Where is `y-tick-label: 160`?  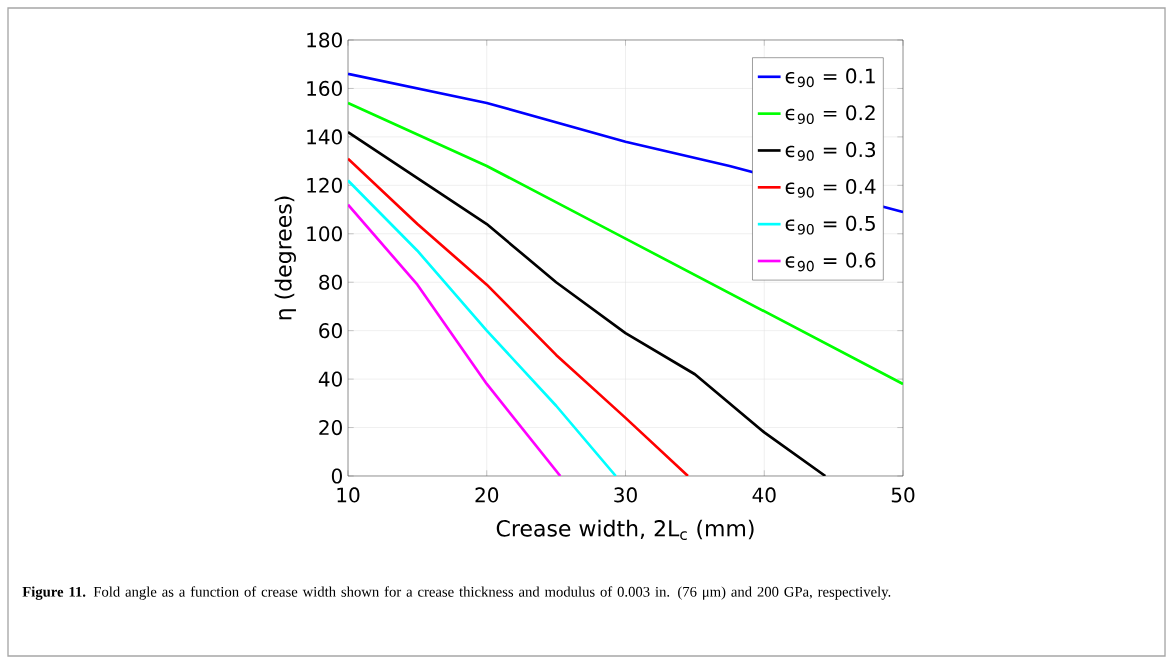 y-tick-label: 160 is located at coordinates (324, 88).